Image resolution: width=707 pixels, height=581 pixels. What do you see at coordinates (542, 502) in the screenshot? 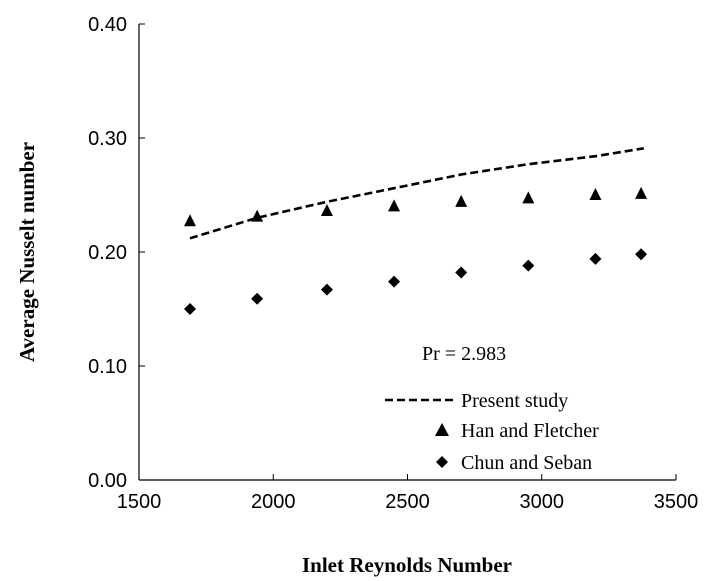
I see `x-tick-label: 3000` at bounding box center [542, 502].